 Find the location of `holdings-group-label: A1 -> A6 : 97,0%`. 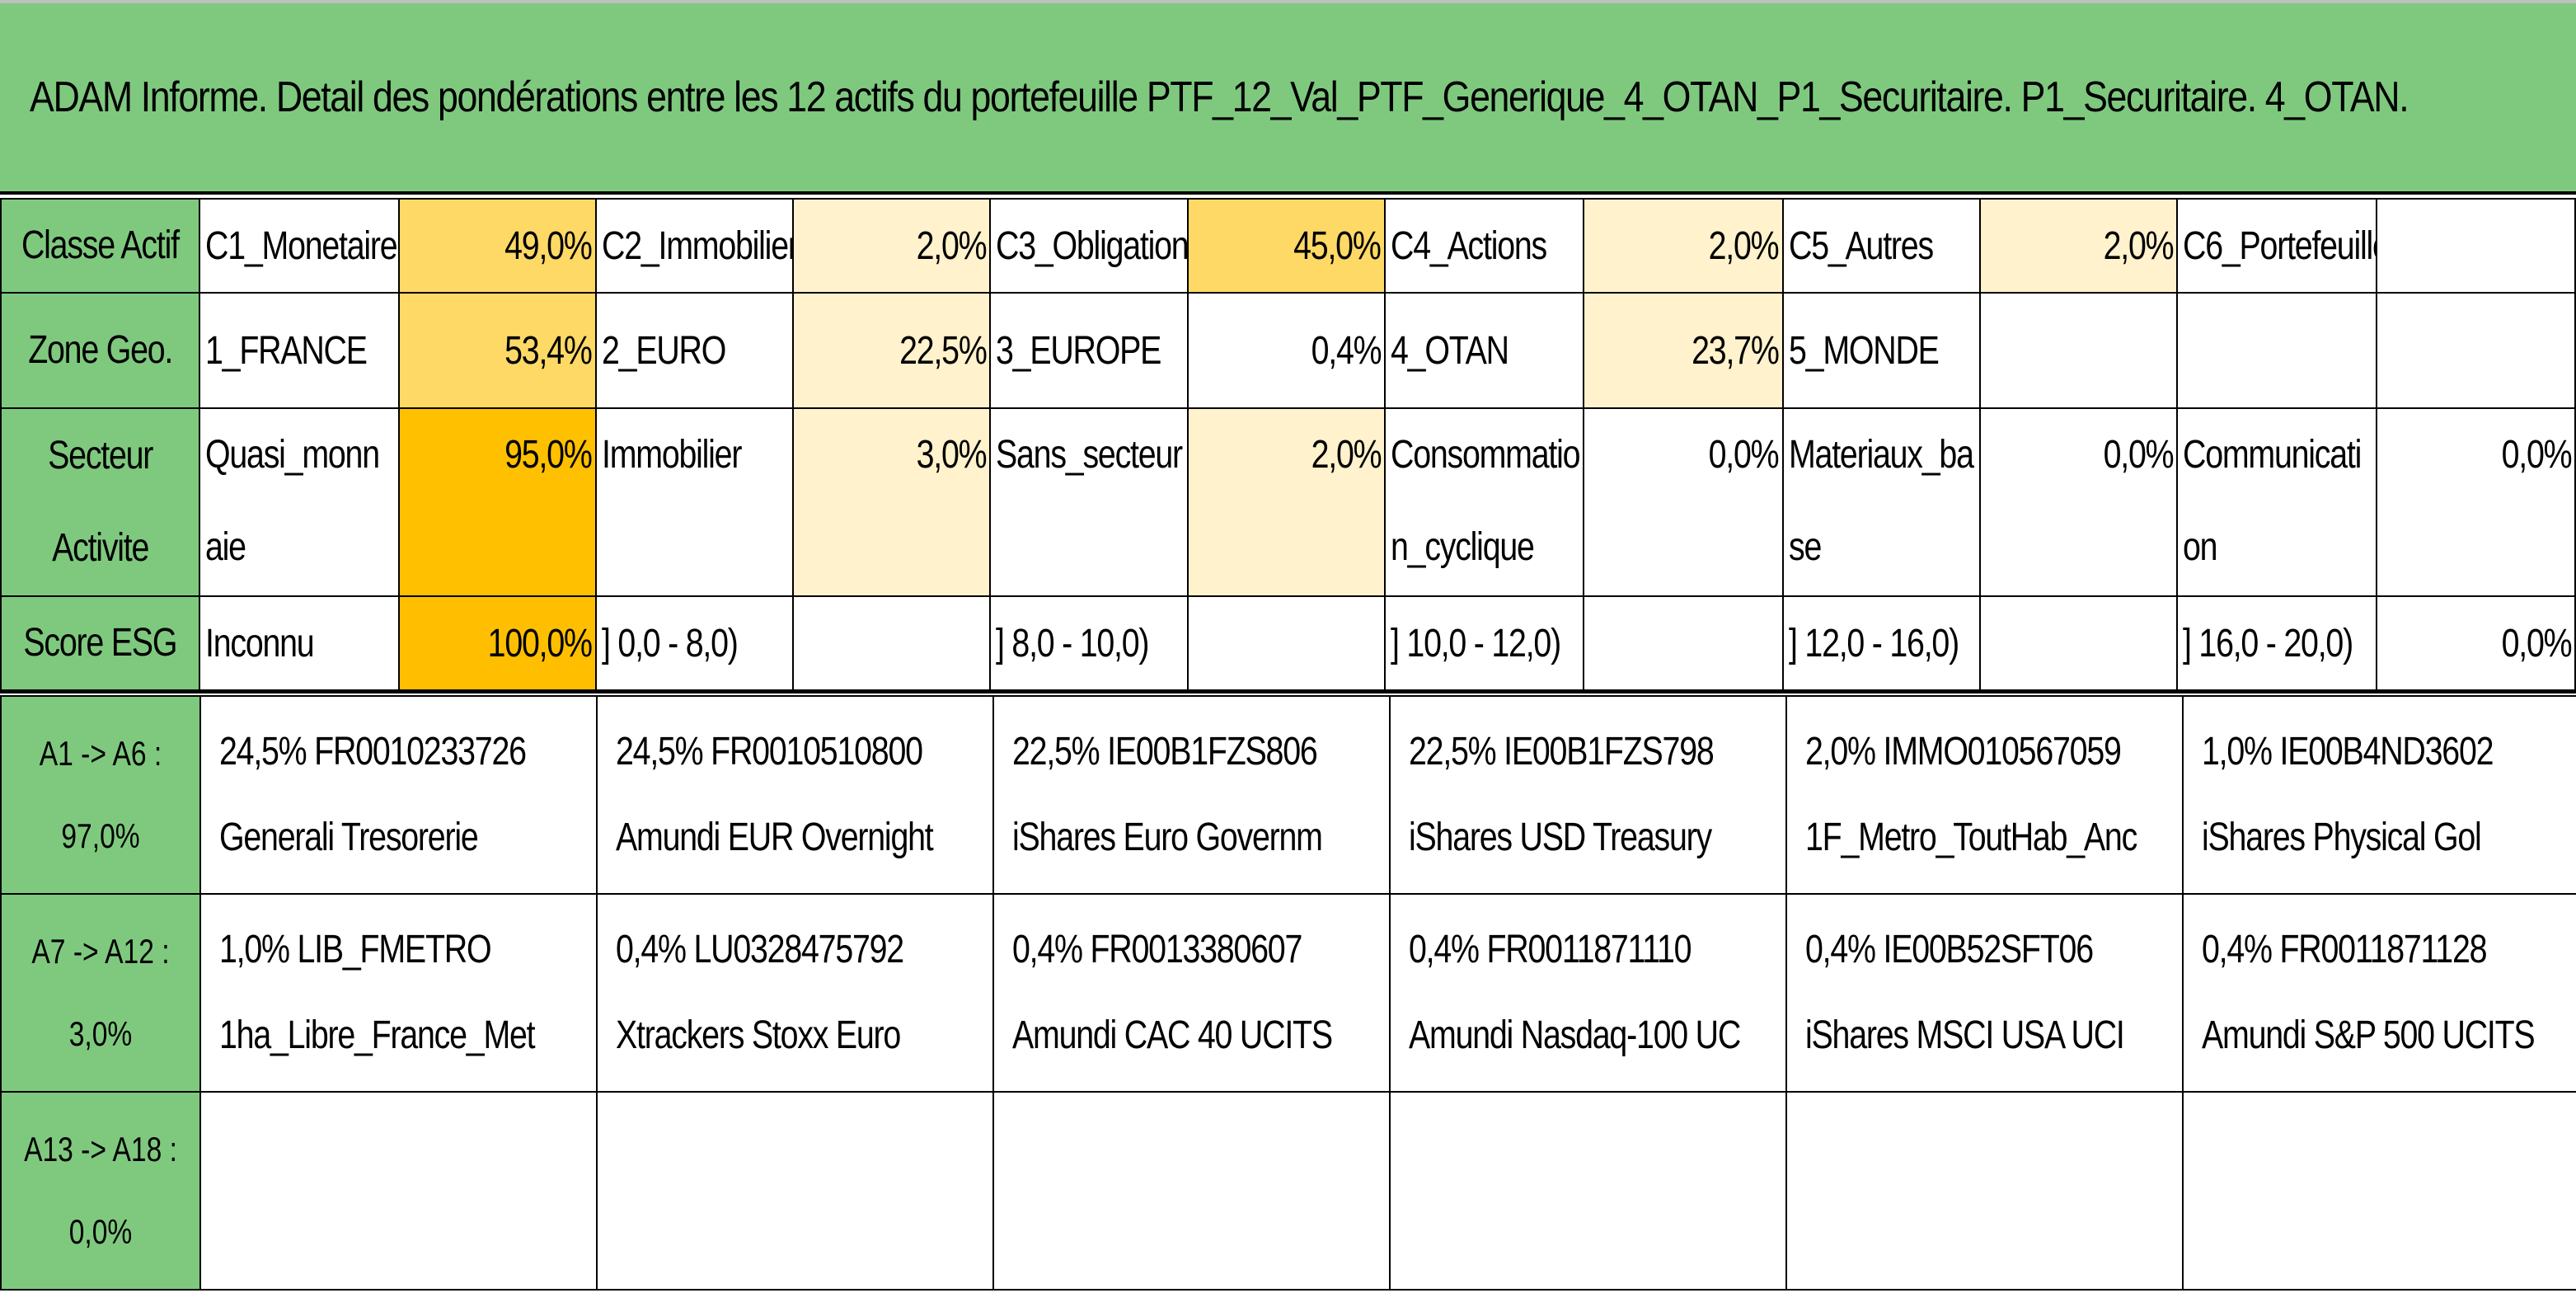

holdings-group-label: A1 -> A6 : 97,0% is located at coordinates (101, 794).